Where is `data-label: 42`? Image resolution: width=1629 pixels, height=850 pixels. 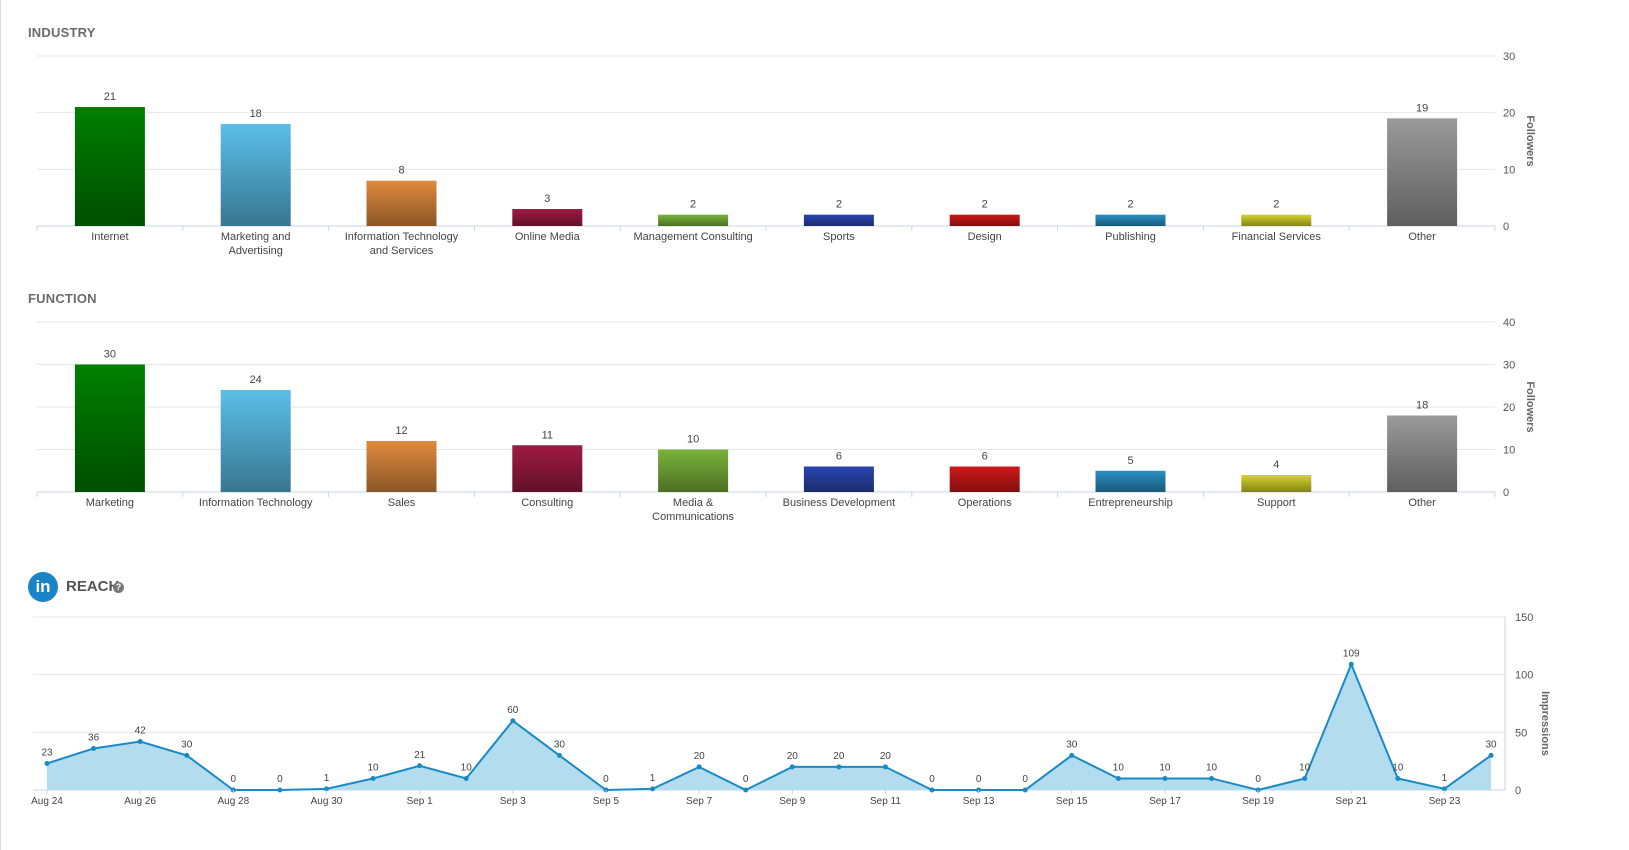 data-label: 42 is located at coordinates (141, 731).